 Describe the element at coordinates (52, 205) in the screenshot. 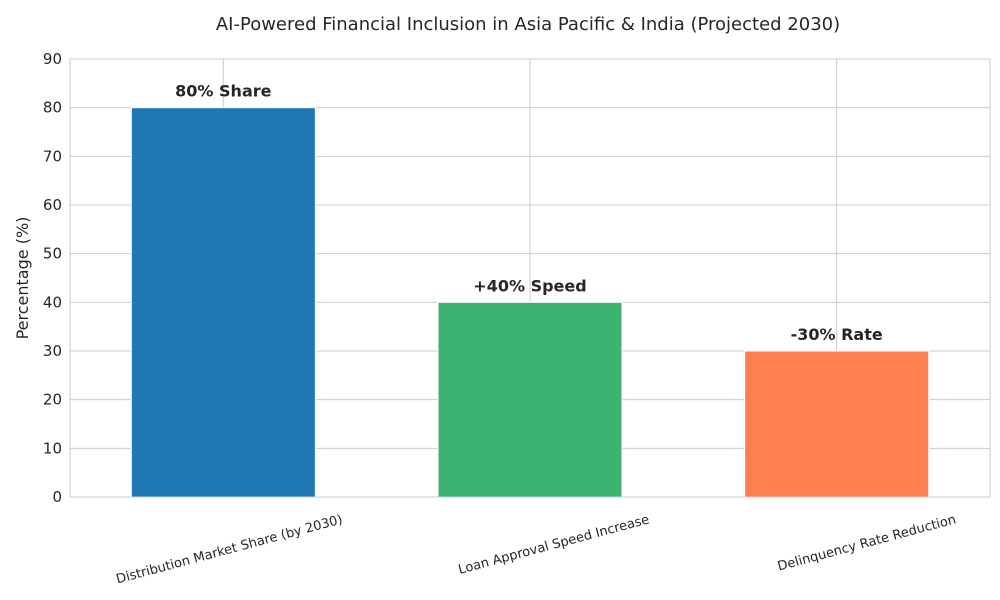

I see `y-tick-label: 60` at that location.